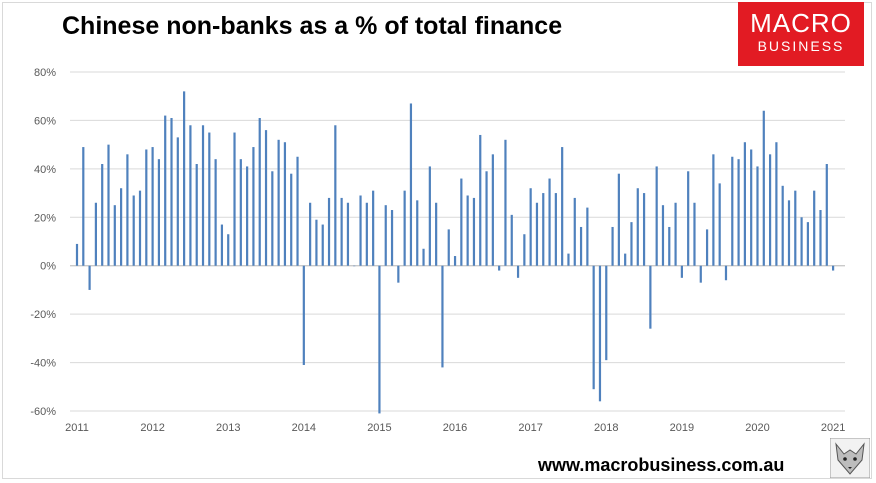  What do you see at coordinates (606, 428) in the screenshot?
I see `x-tick-label: 2018` at bounding box center [606, 428].